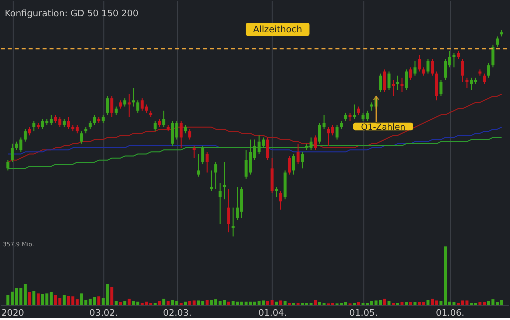 This screenshot has height=320, width=510. I want to click on x-tick-label: 02.03., so click(177, 313).